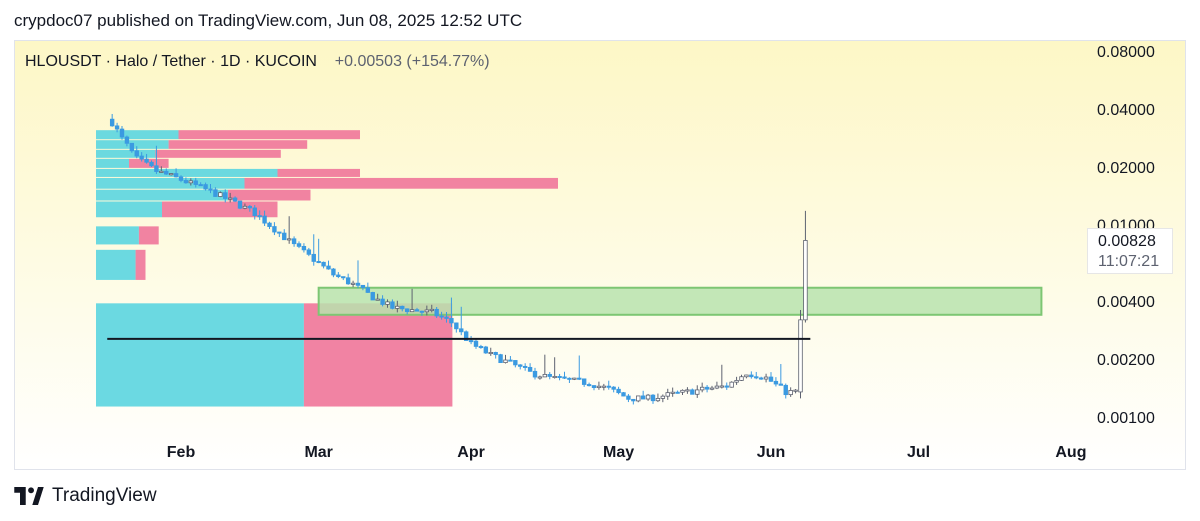  Describe the element at coordinates (1130, 251) in the screenshot. I see `last-price-badge: 0.00828 11:07:21` at that location.